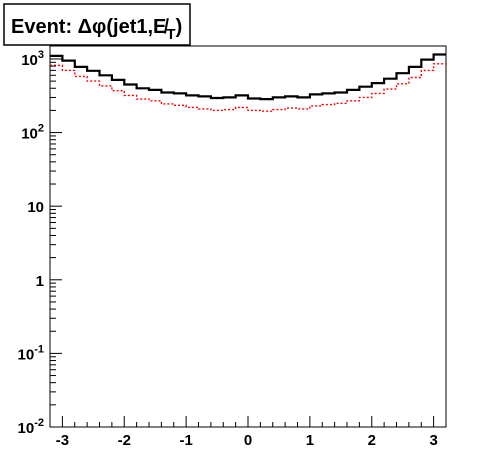  I want to click on y-tick-label: 10, so click(35, 207).